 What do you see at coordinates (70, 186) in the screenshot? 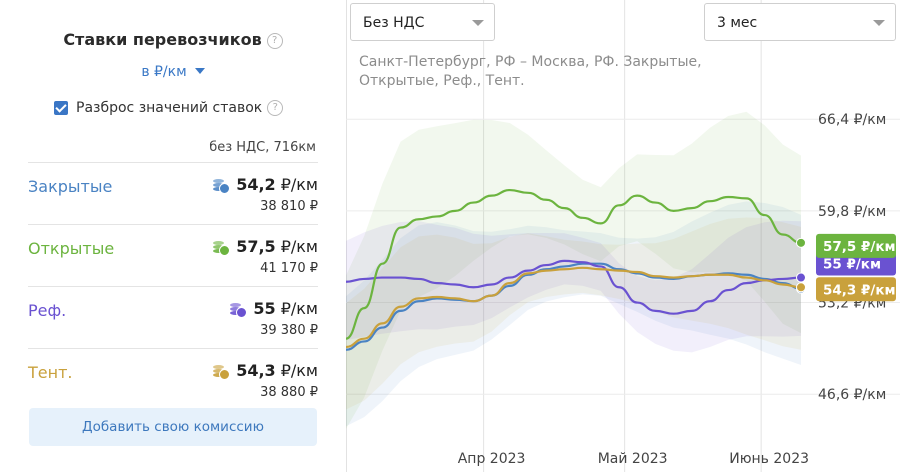
I see `rate-name: Закрытые` at bounding box center [70, 186].